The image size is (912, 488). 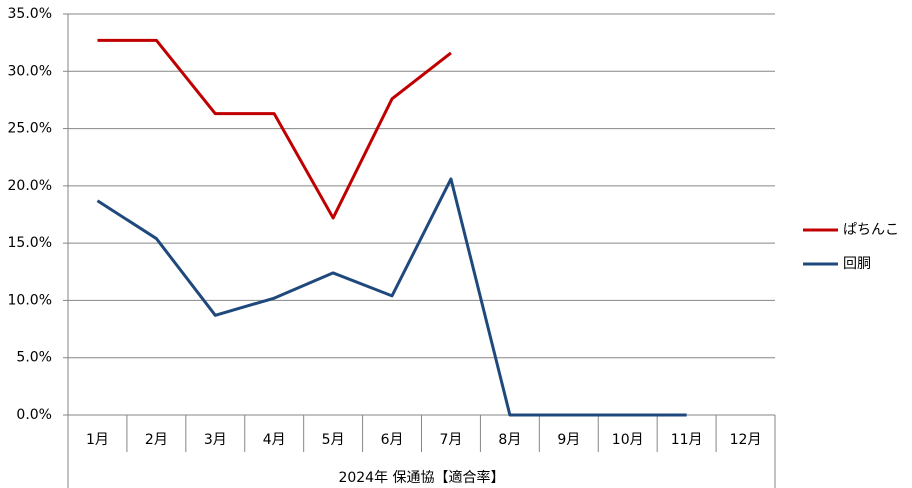 I want to click on legend-label: ぱちんこ, so click(x=871, y=230).